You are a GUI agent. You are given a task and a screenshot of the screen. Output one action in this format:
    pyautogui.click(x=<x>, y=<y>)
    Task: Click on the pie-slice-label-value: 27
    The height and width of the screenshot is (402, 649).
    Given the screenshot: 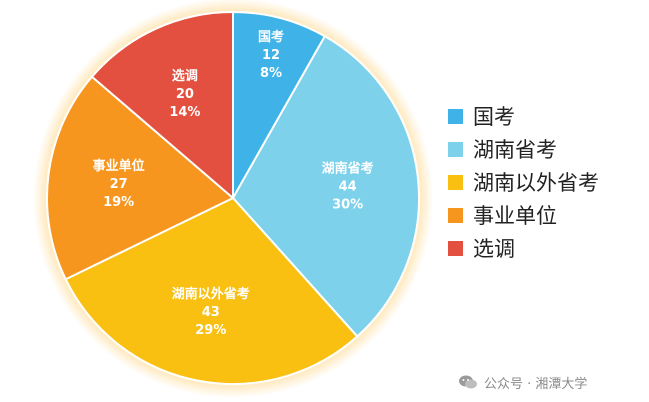 What is the action you would take?
    pyautogui.click(x=119, y=184)
    